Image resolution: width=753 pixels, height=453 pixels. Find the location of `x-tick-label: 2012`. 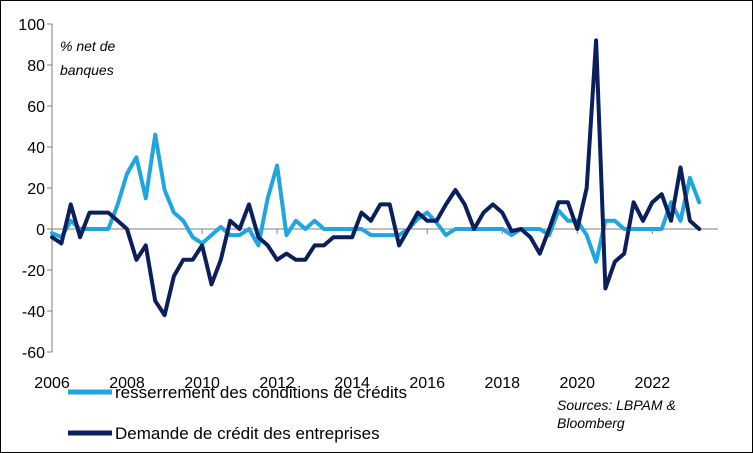

x-tick-label: 2012 is located at coordinates (277, 383).